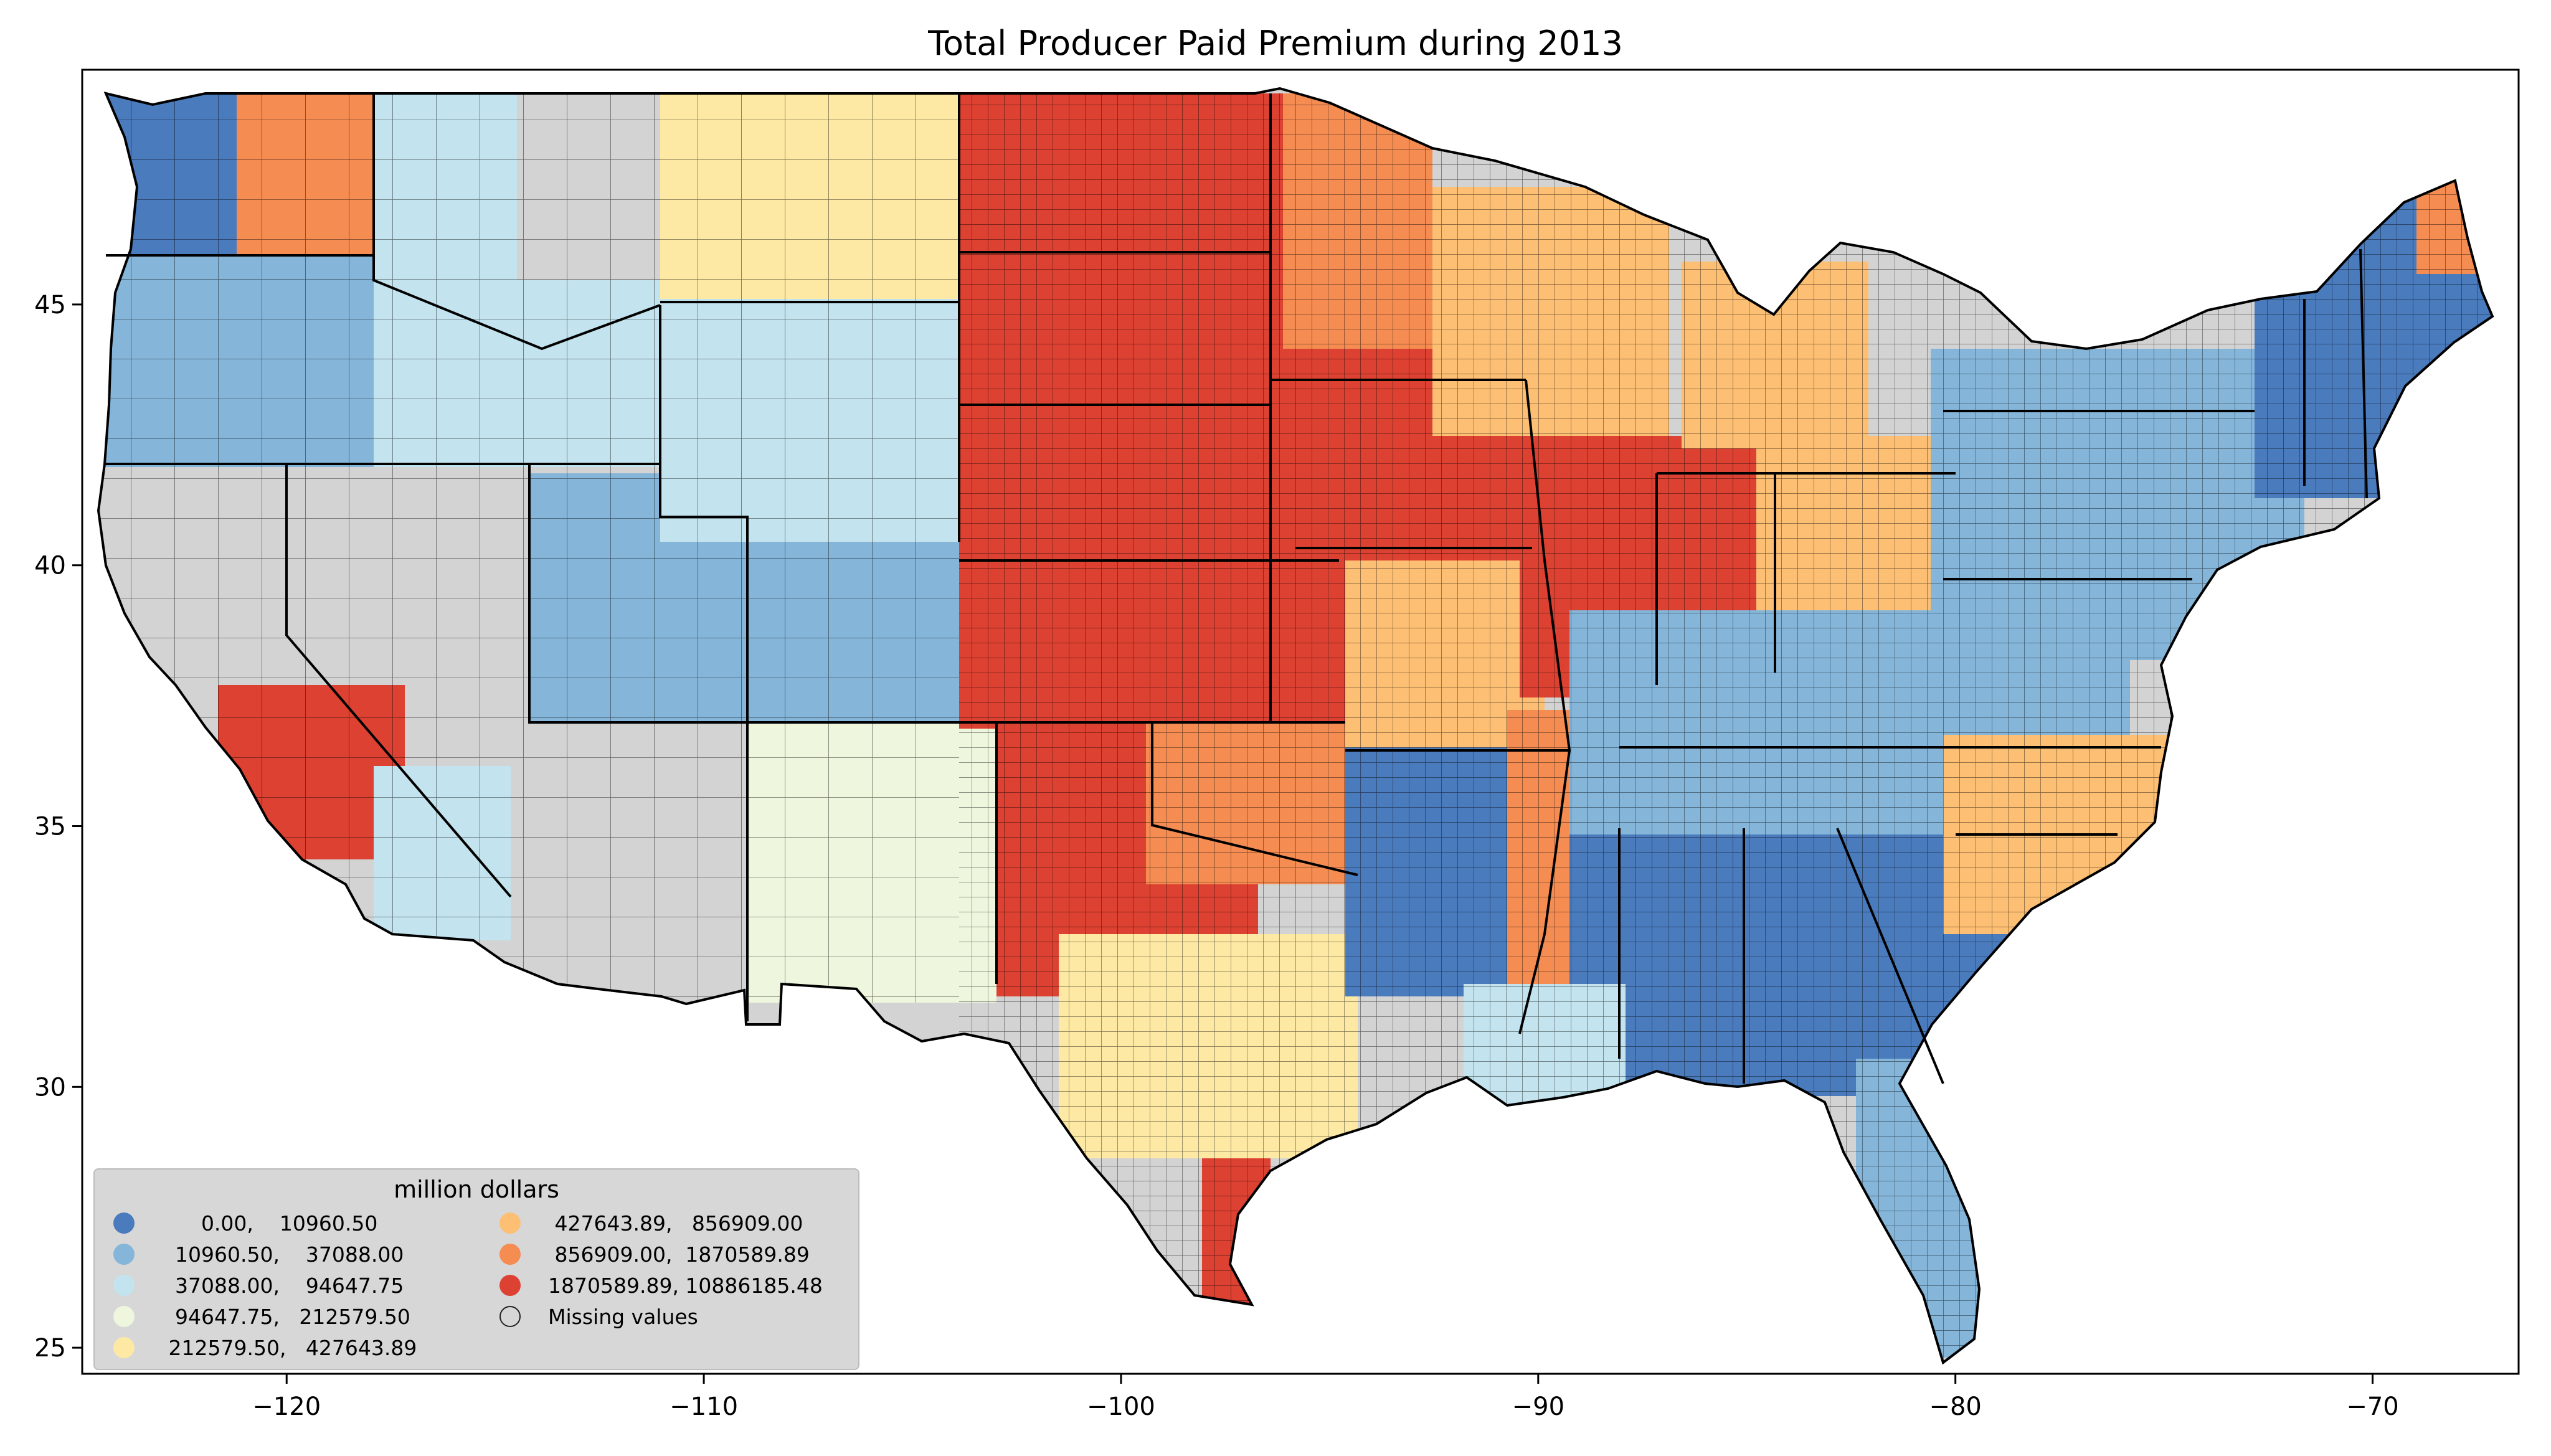  Describe the element at coordinates (675, 1224) in the screenshot. I see `legend-label: 427643.89, 856909.00` at that location.